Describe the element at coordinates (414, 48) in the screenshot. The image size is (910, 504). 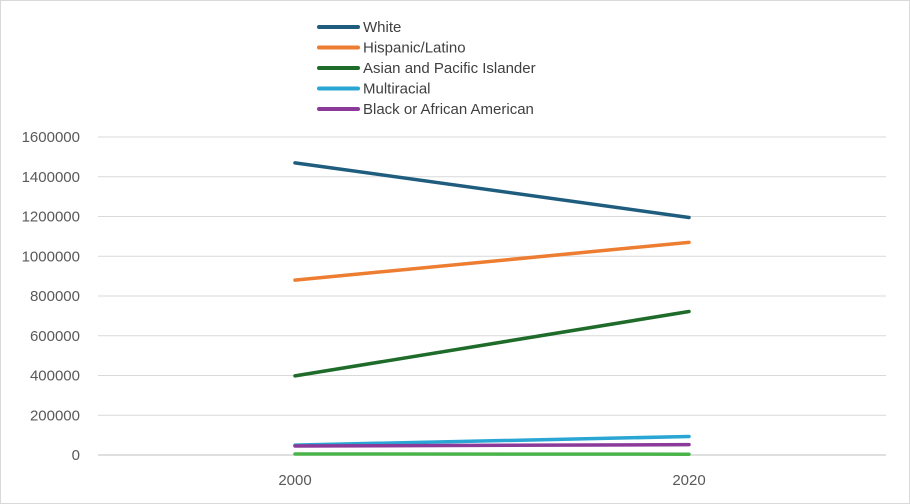
I see `legend-label: Hispanic/Latino` at that location.